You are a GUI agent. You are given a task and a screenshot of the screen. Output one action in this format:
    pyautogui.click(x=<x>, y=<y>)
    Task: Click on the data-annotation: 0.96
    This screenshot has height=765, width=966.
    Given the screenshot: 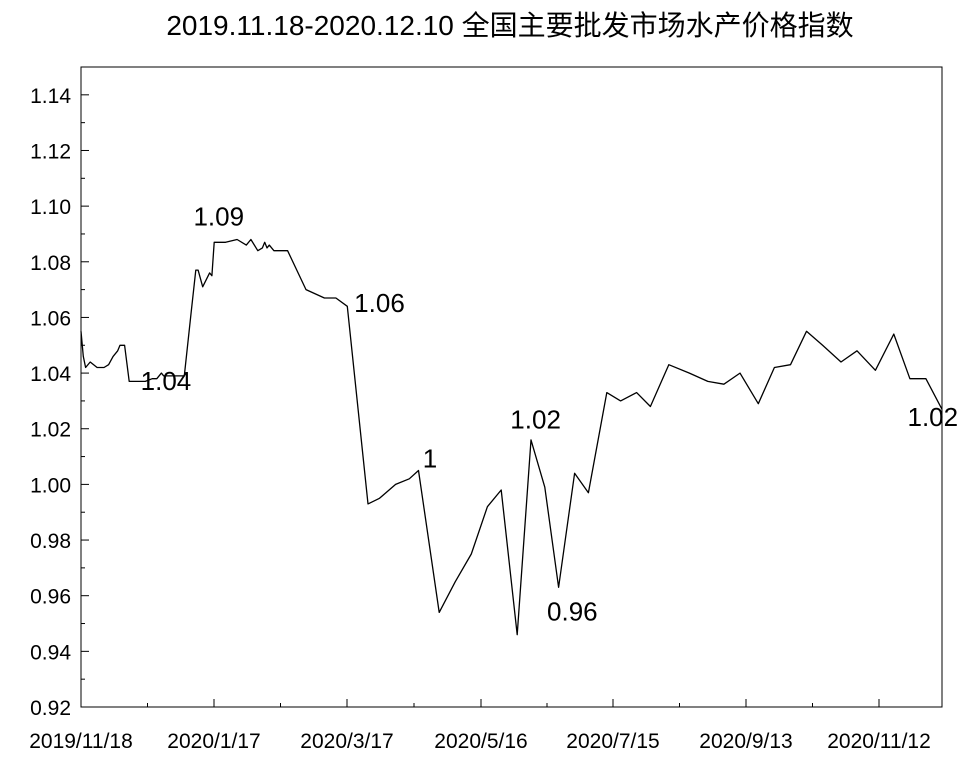 What is the action you would take?
    pyautogui.click(x=572, y=612)
    